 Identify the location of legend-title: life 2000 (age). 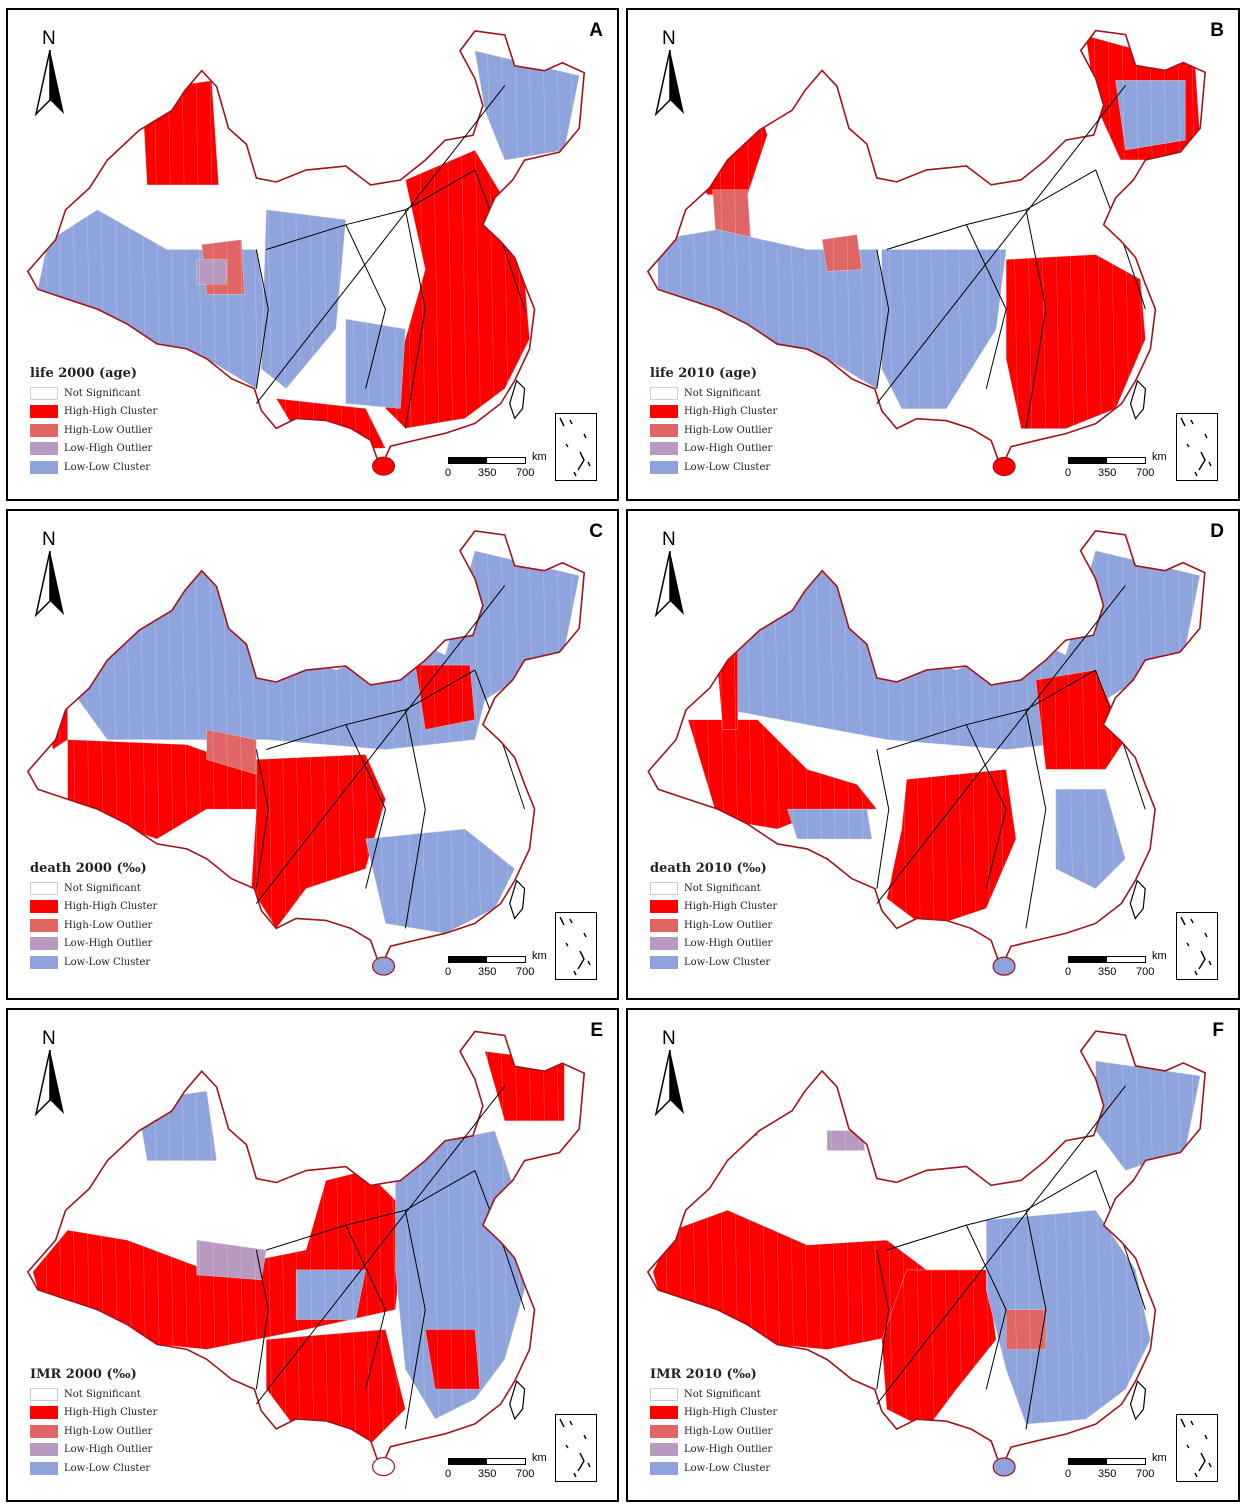
(84, 373).